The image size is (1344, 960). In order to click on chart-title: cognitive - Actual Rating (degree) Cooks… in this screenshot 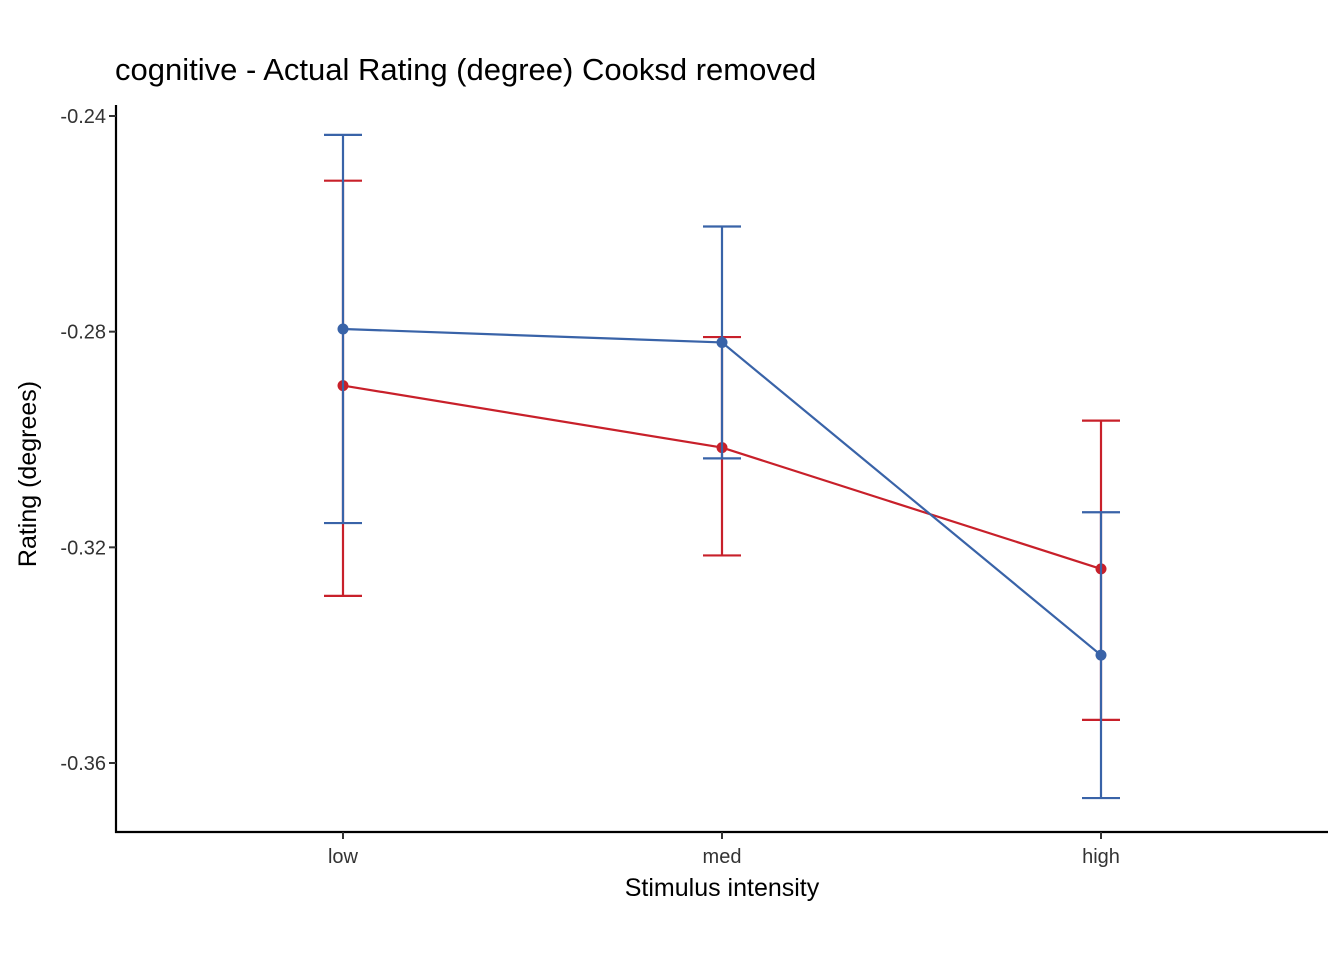, I will do `click(466, 69)`.